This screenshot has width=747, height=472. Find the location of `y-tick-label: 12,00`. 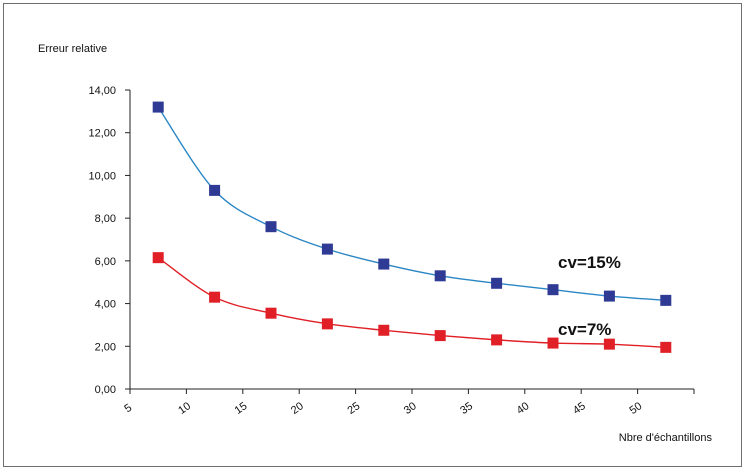

y-tick-label: 12,00 is located at coordinates (102, 134).